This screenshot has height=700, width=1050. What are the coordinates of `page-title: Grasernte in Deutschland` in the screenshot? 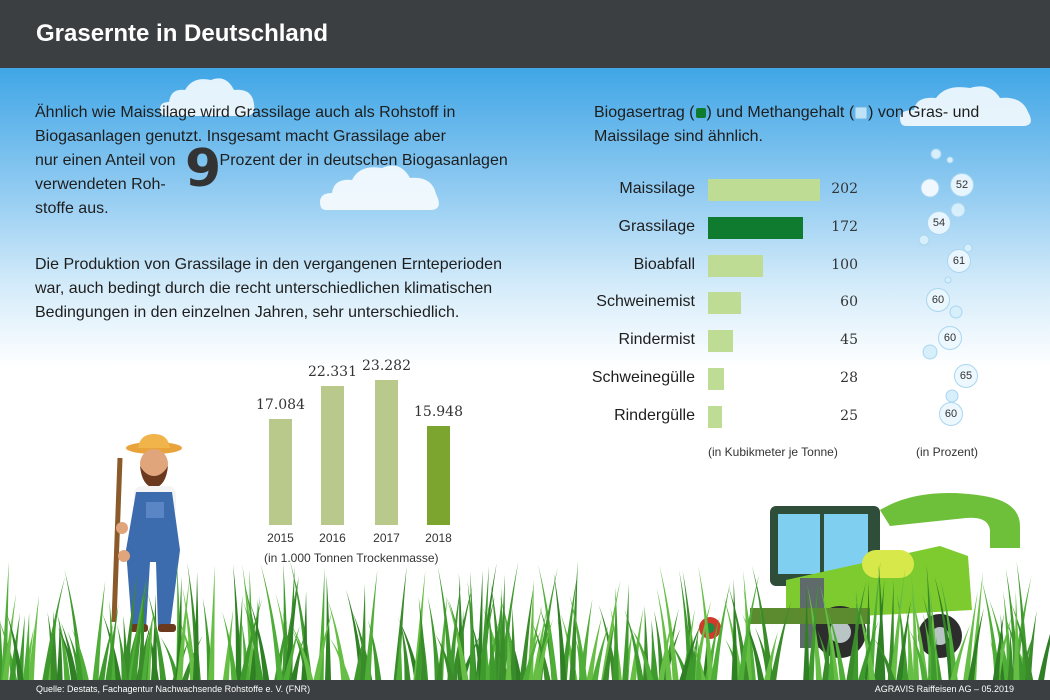 It's located at (182, 33).